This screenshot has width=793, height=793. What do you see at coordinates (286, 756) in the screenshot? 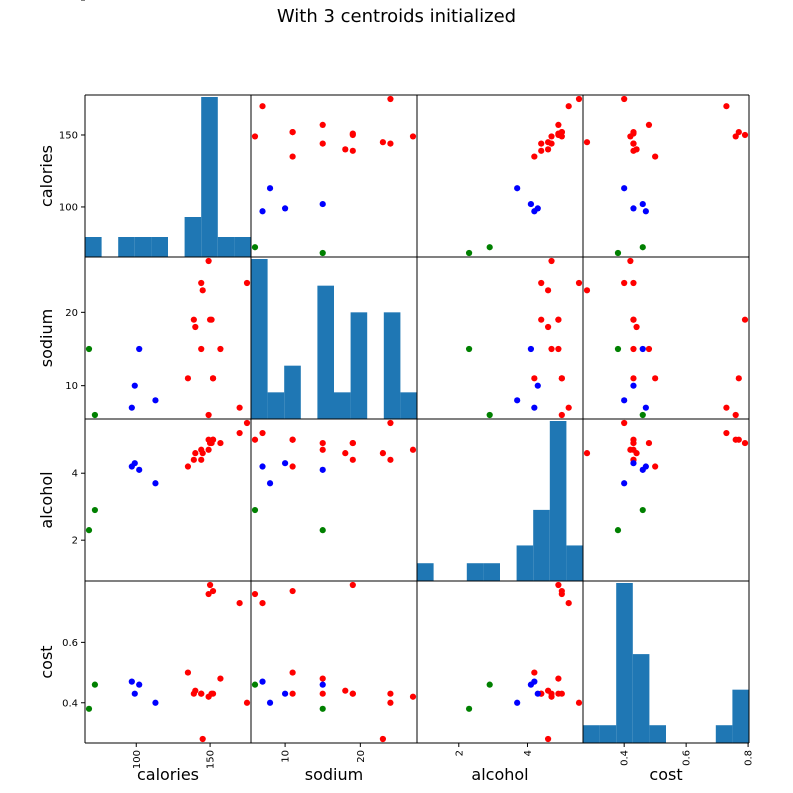
I see `x-tick-label: 10` at bounding box center [286, 756].